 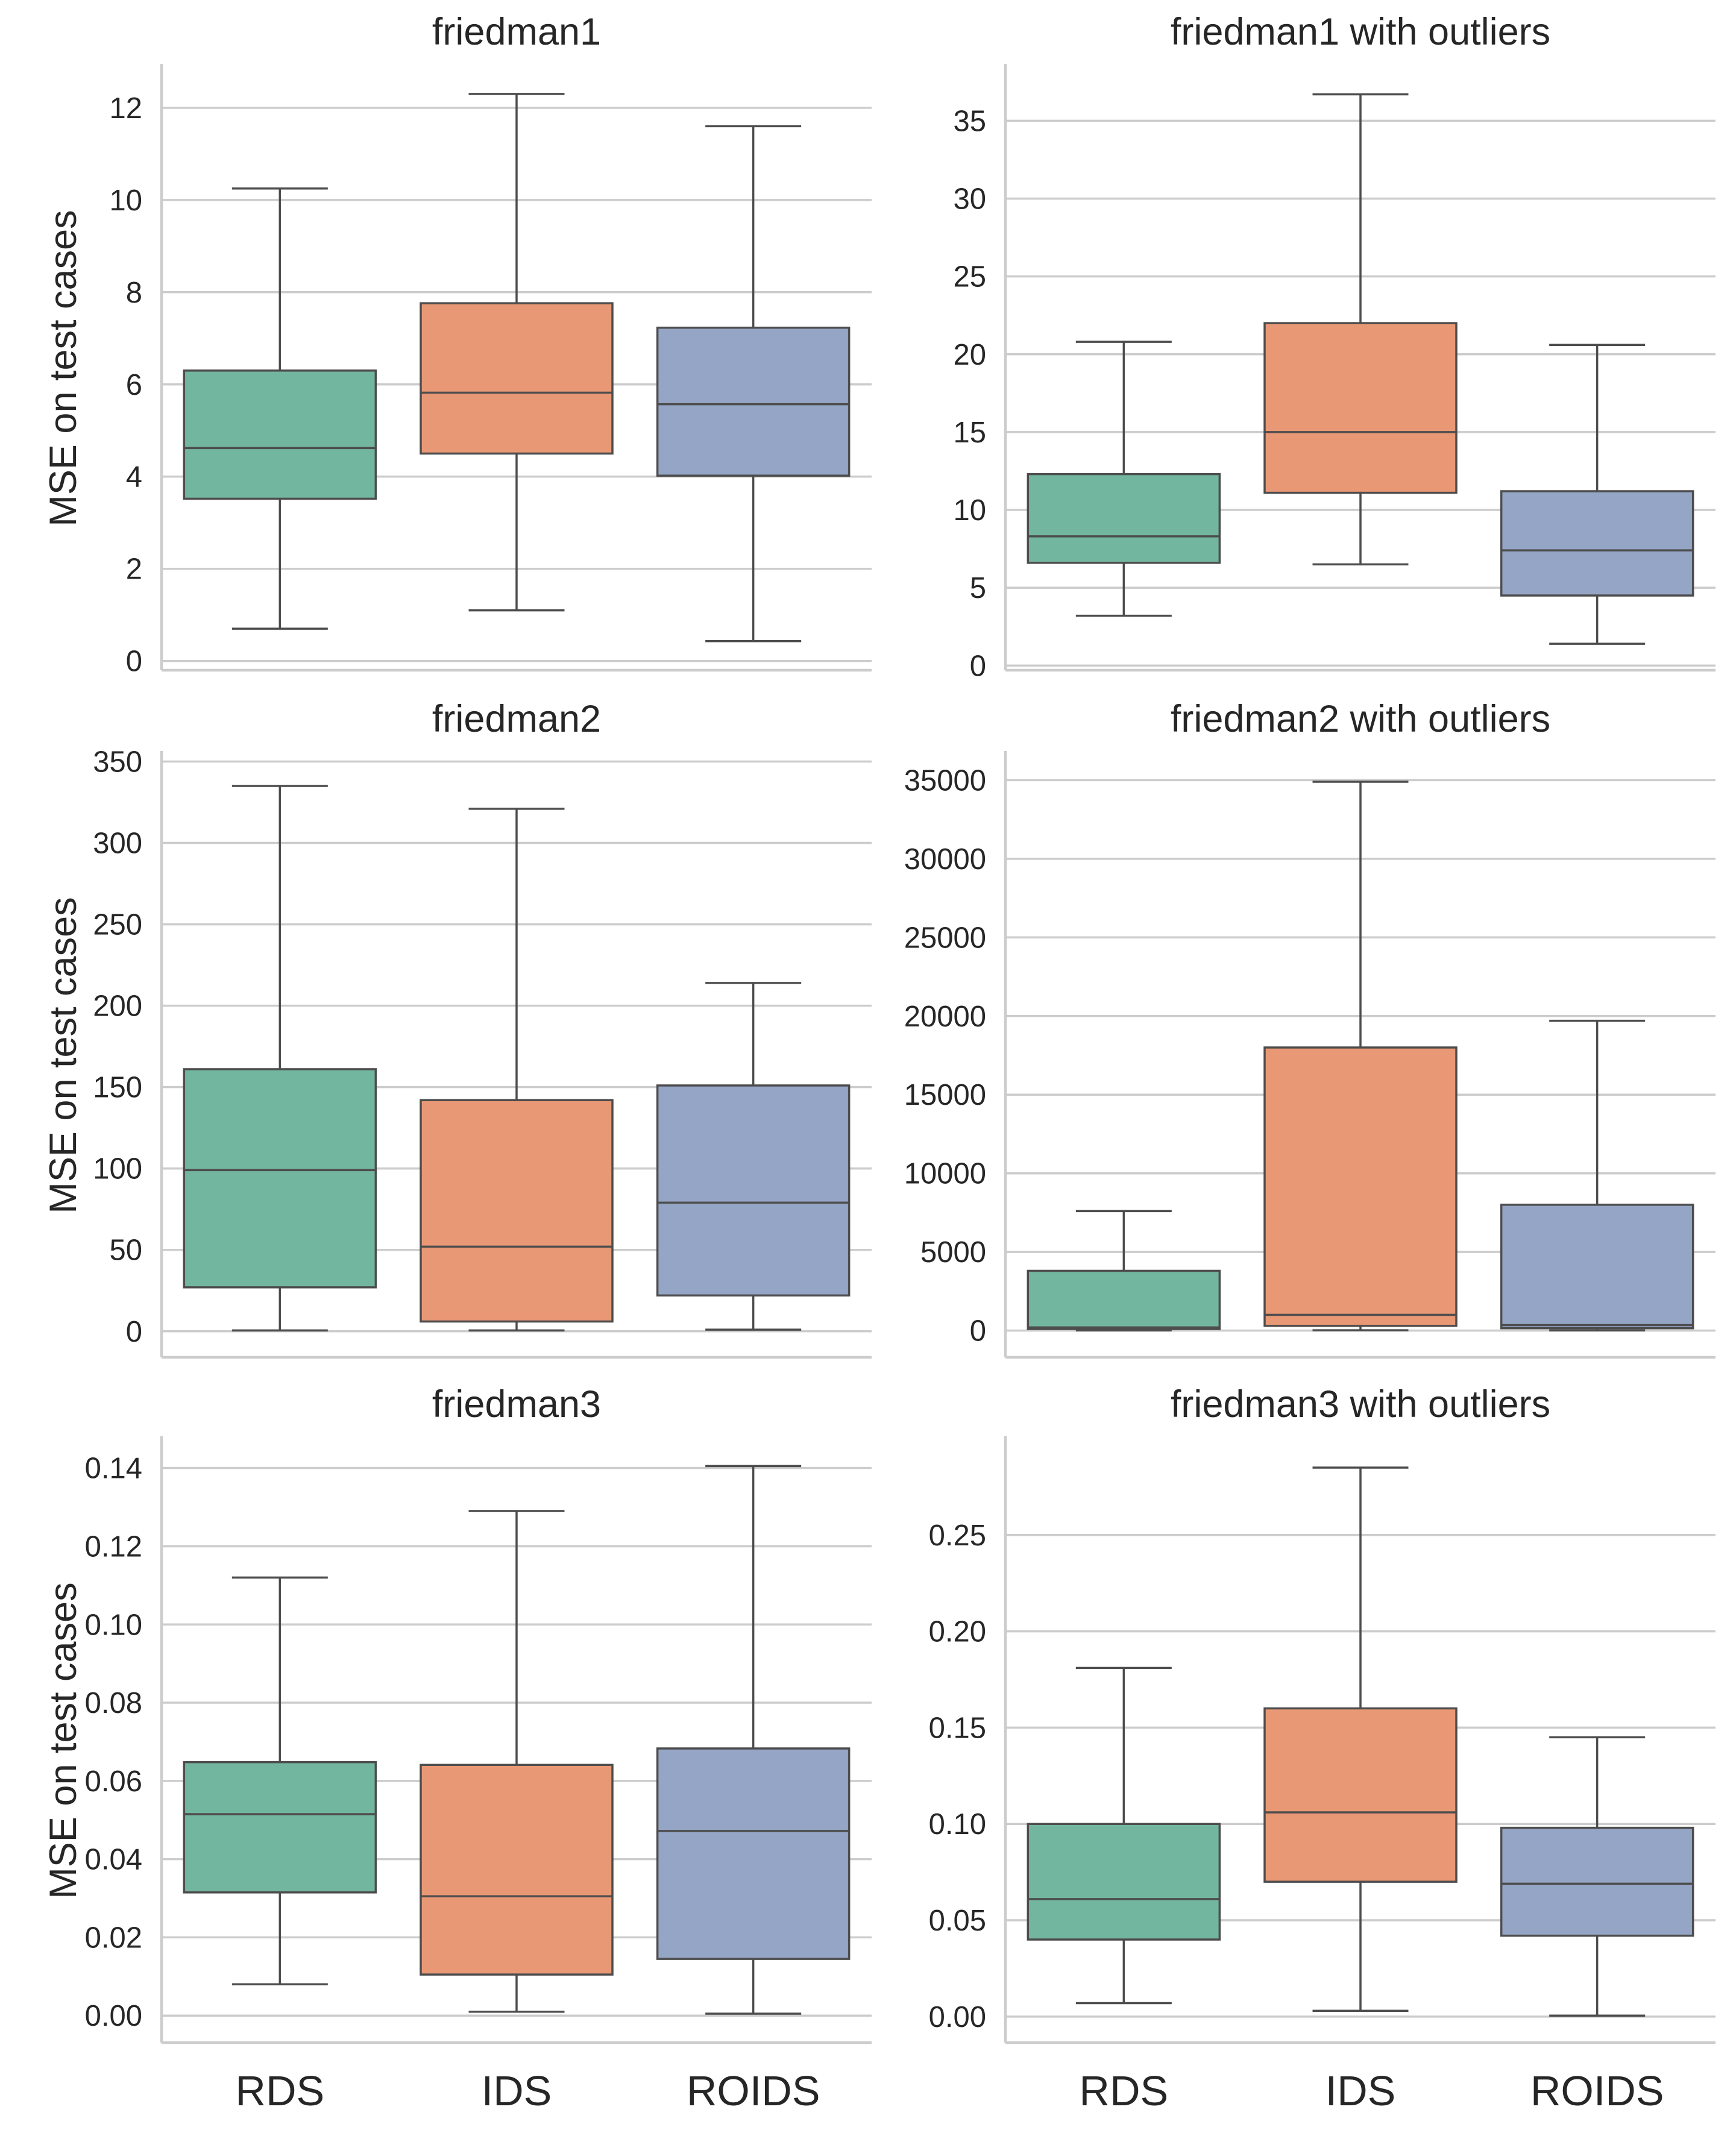 I want to click on x-tick-label: RDS, so click(x=1123, y=2090).